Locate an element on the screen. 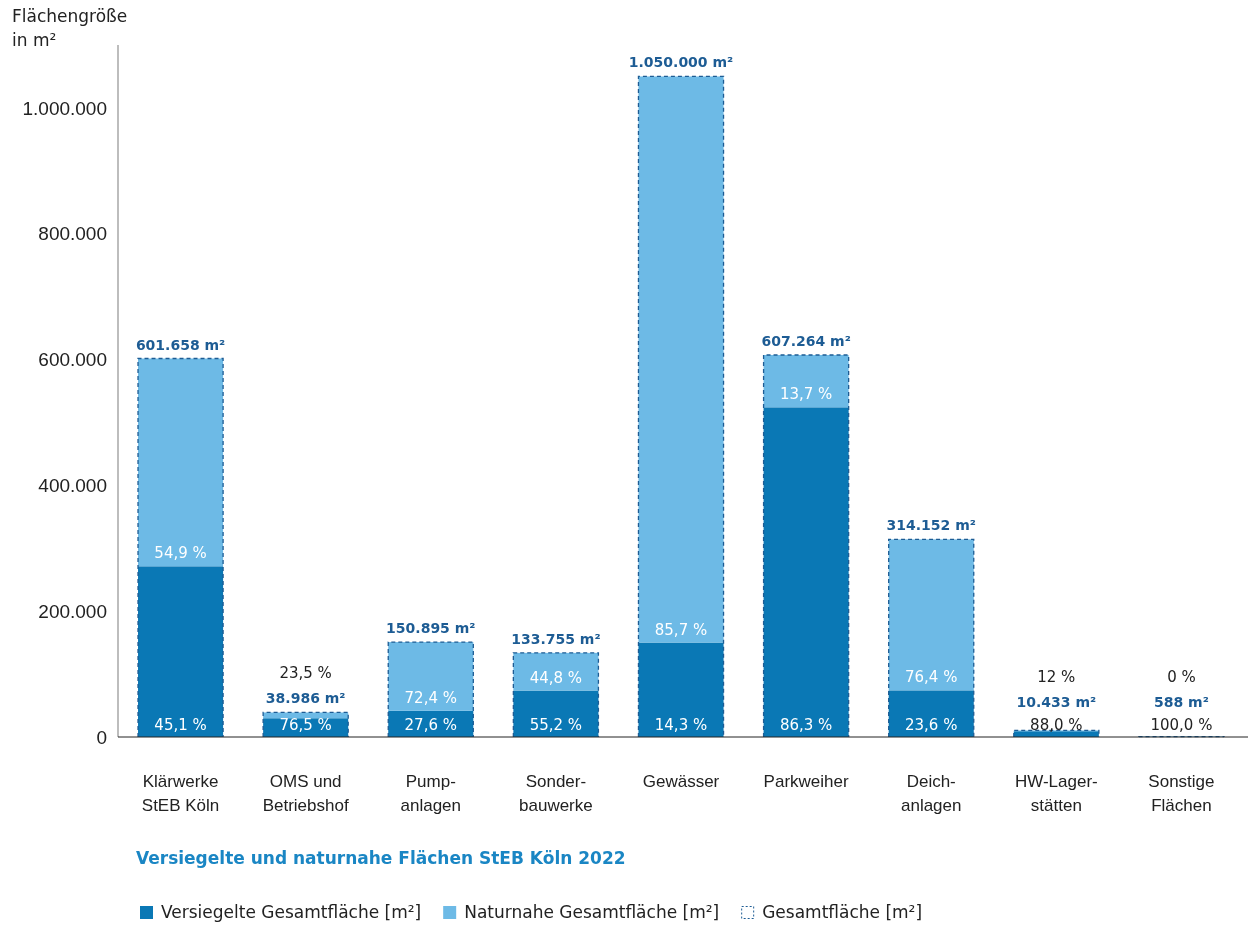 The width and height of the screenshot is (1248, 930). x-tick-label: Gewässer is located at coordinates (681, 781).